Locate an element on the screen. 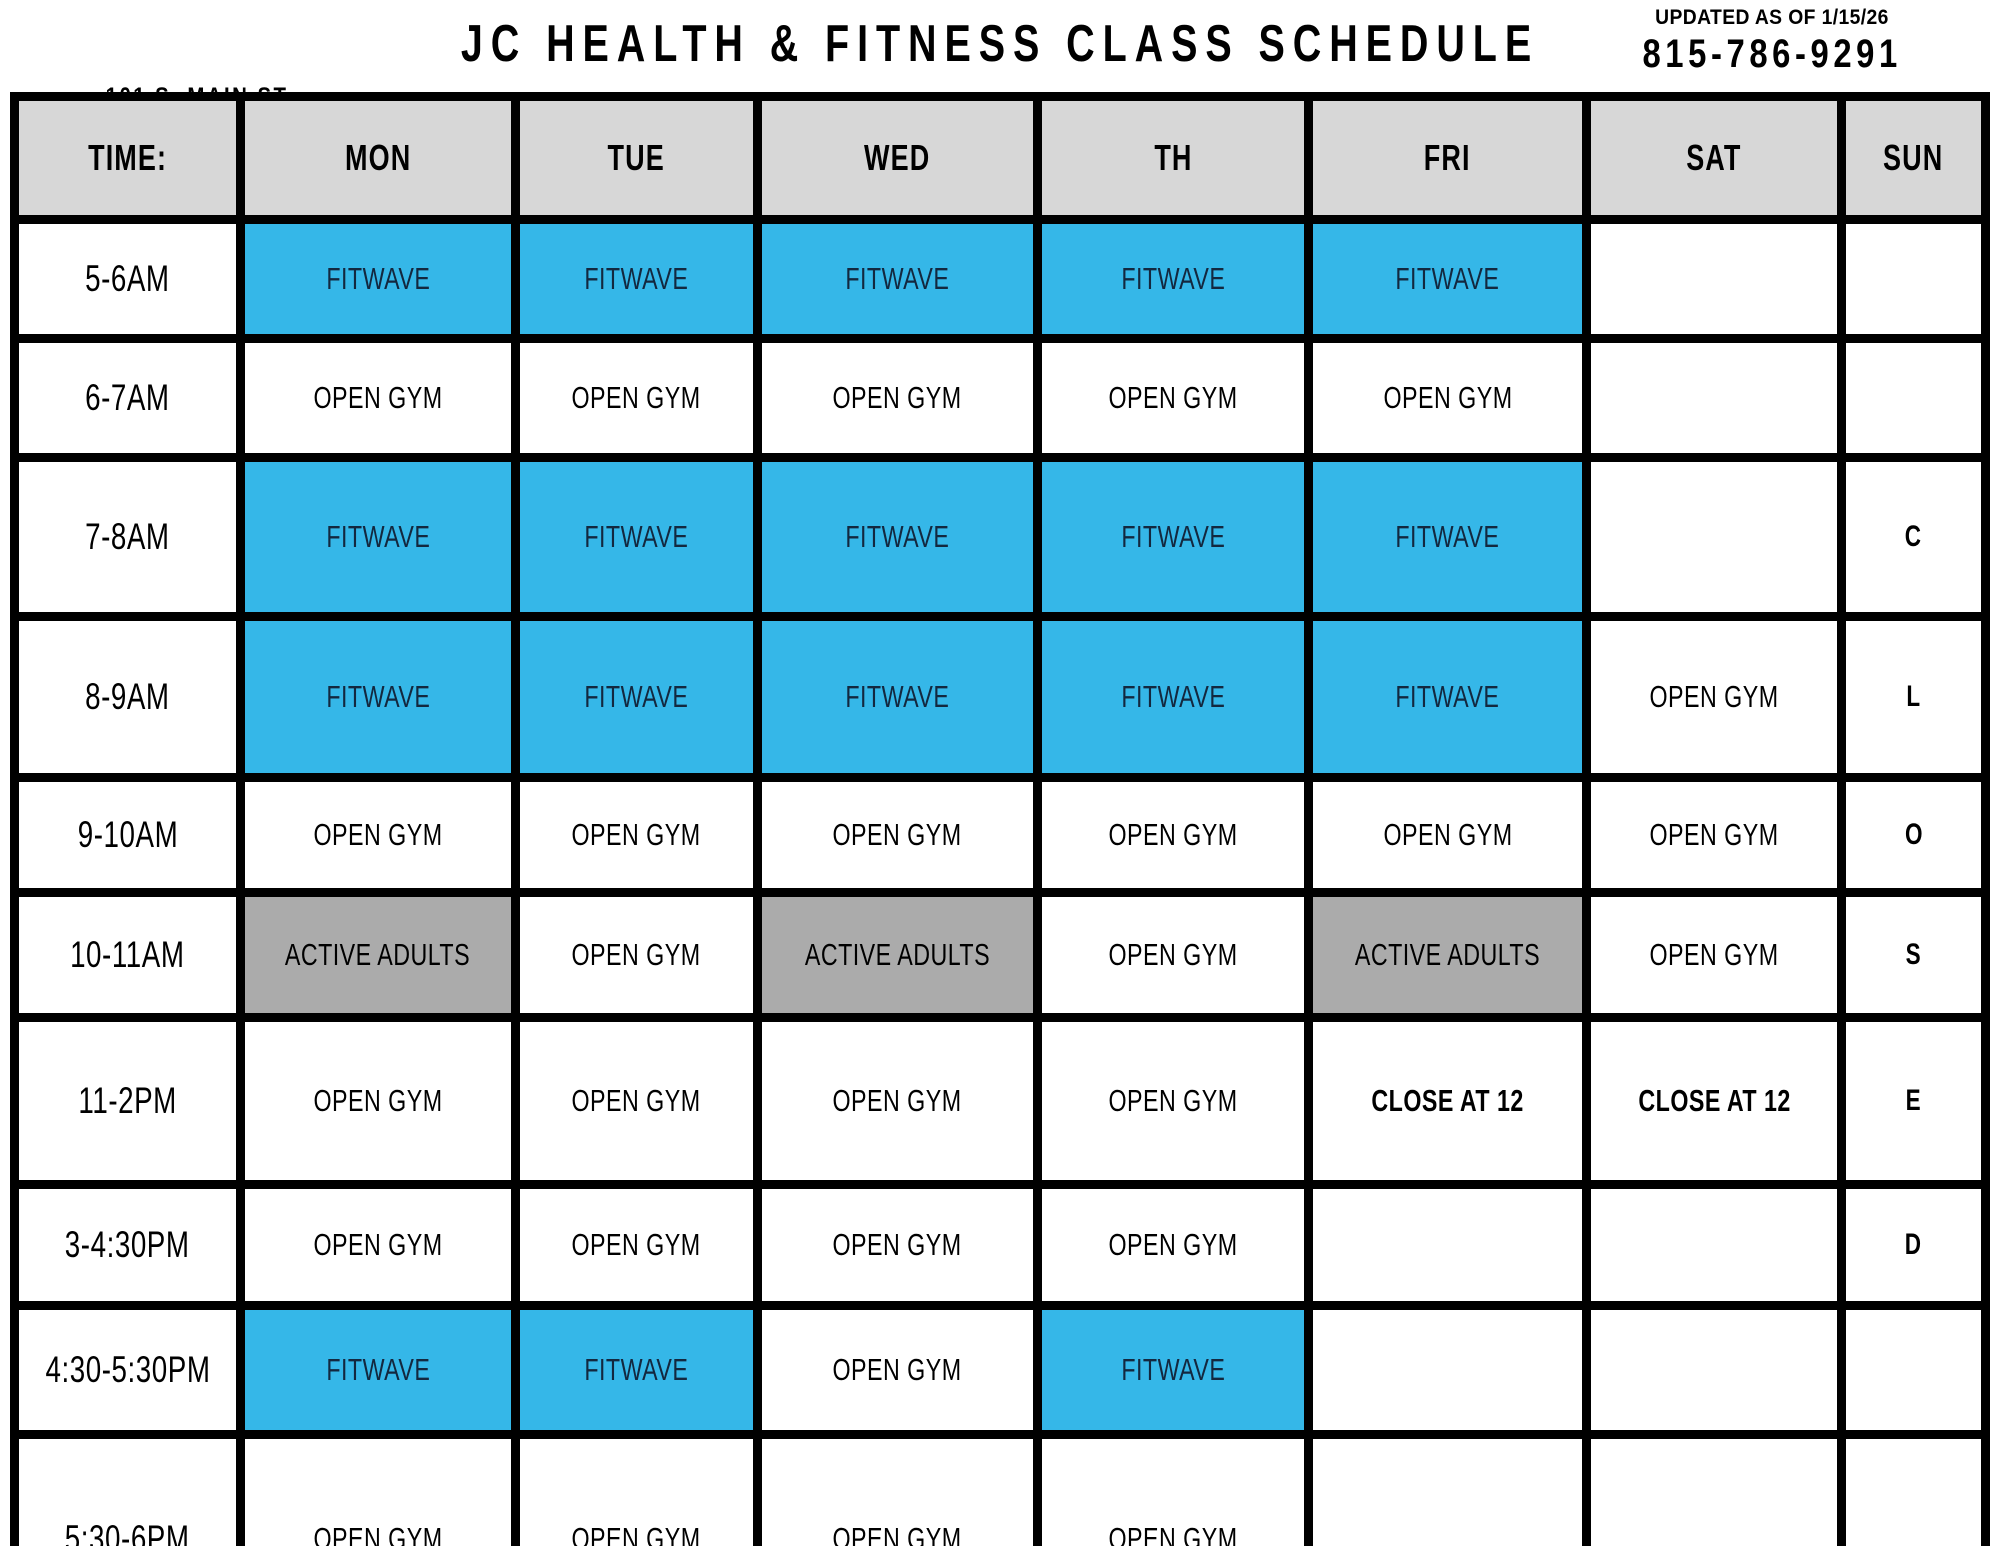 This screenshot has width=2000, height=1546. time-cell: 11-2PM is located at coordinates (128, 1101).